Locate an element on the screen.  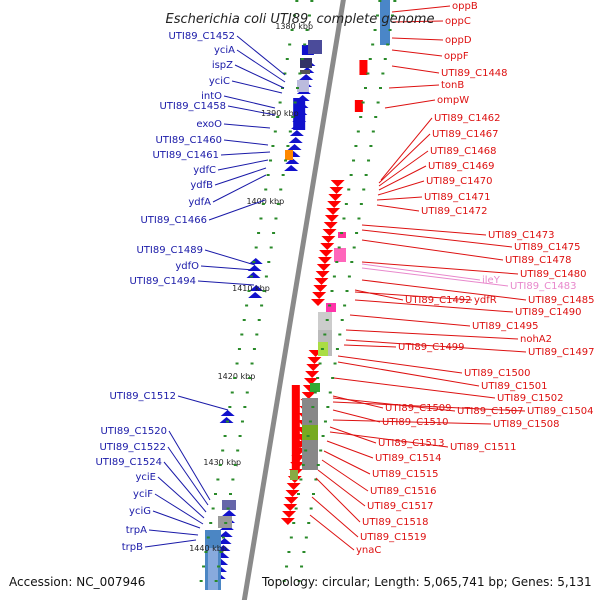
kbp-mark-label: 1420 kbp is located at coordinates (237, 376).